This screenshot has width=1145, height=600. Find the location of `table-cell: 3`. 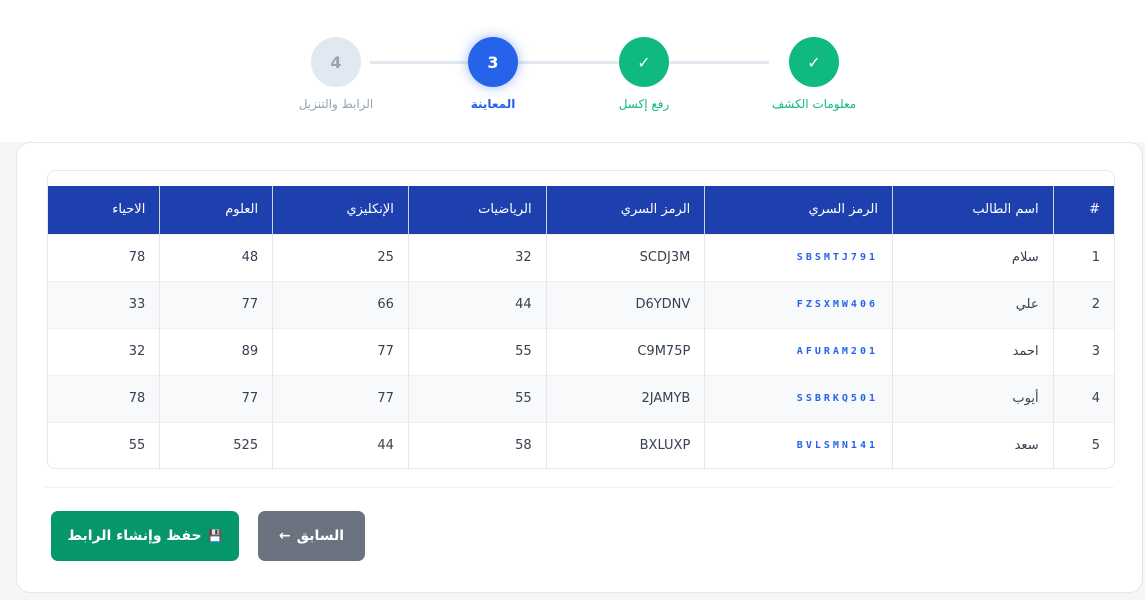

table-cell: 3 is located at coordinates (1083, 351).